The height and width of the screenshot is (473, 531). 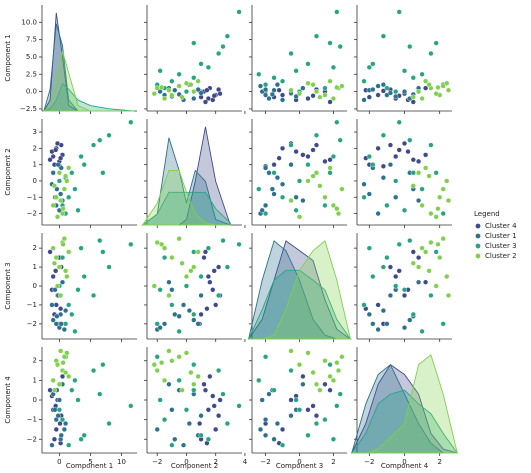 What do you see at coordinates (28, 109) in the screenshot?
I see `y-tick-label: −2.5` at bounding box center [28, 109].